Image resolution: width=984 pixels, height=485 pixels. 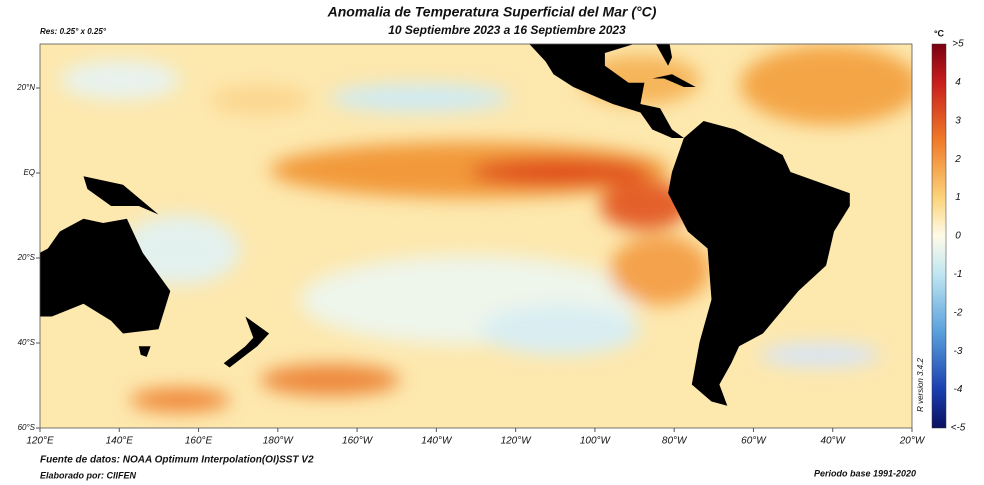 I want to click on resolution: Res: 0.25° x 0.25°, so click(x=73, y=31).